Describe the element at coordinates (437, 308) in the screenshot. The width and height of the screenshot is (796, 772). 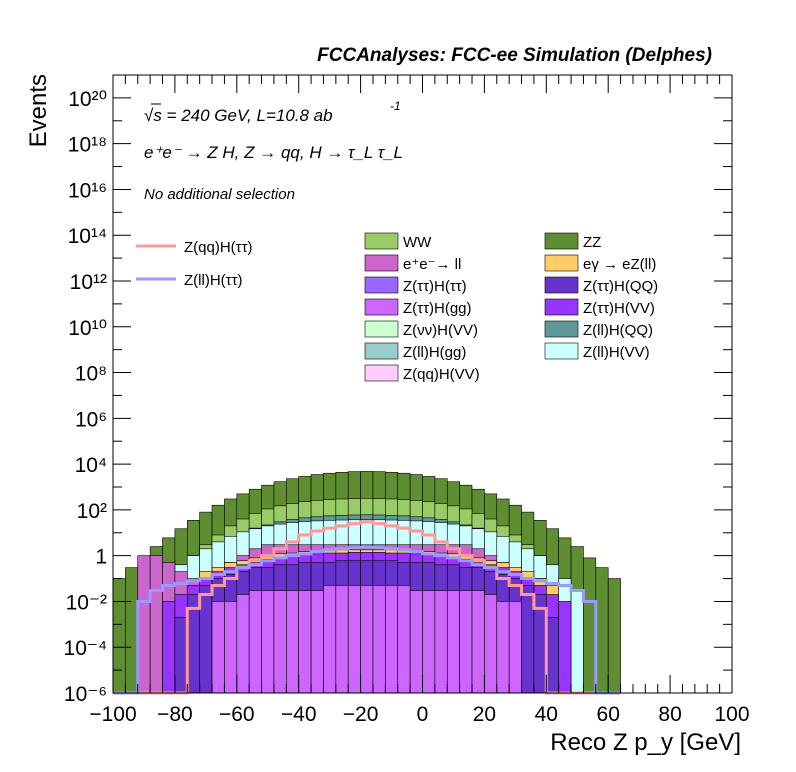
I see `legend-label: Z(ττ)H(gg)` at that location.